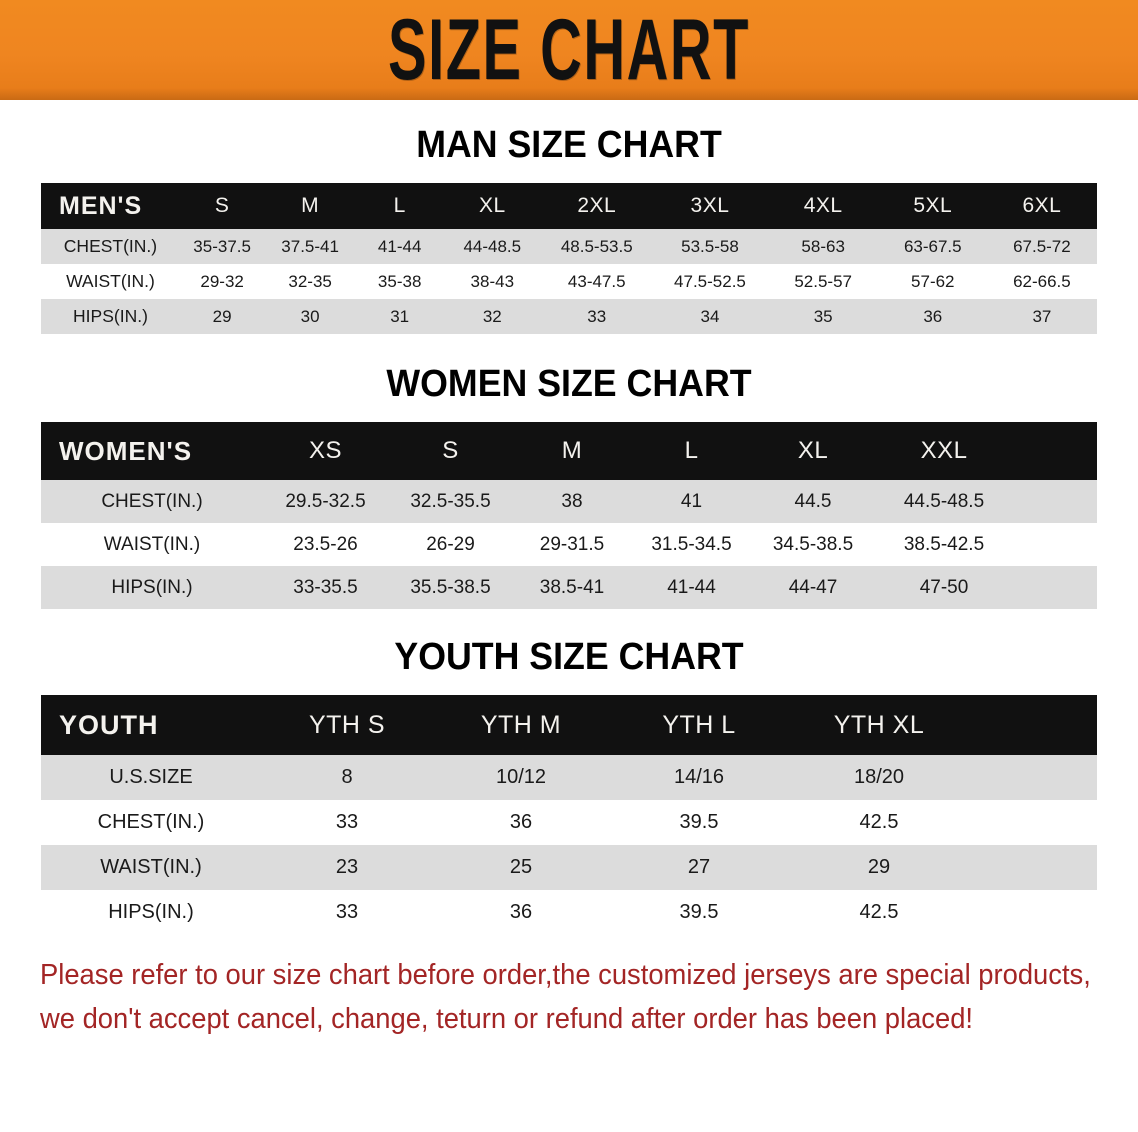 This screenshot has height=1132, width=1138. I want to click on table-row: HIPS(IN.) 33 36 39.5 42.5, so click(569, 912).